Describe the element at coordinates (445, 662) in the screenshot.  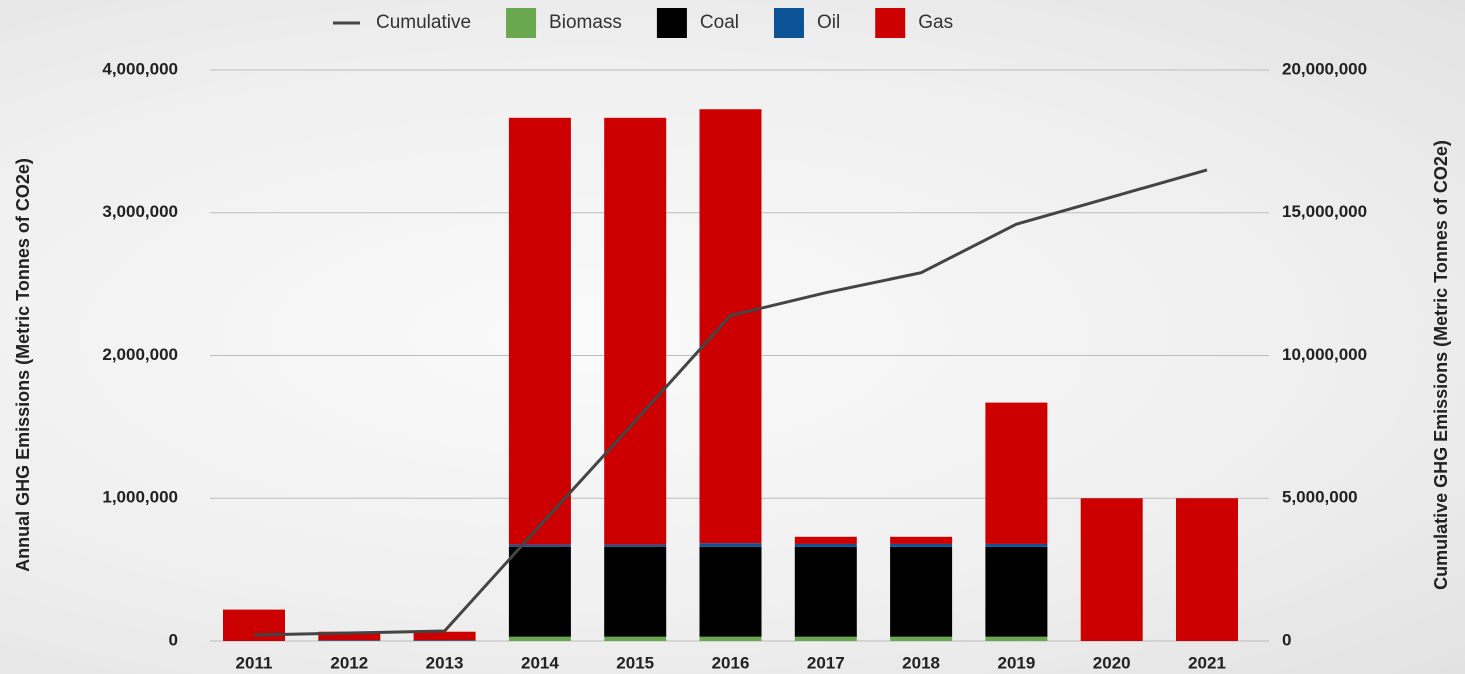
I see `x-tick-label: 2013` at that location.